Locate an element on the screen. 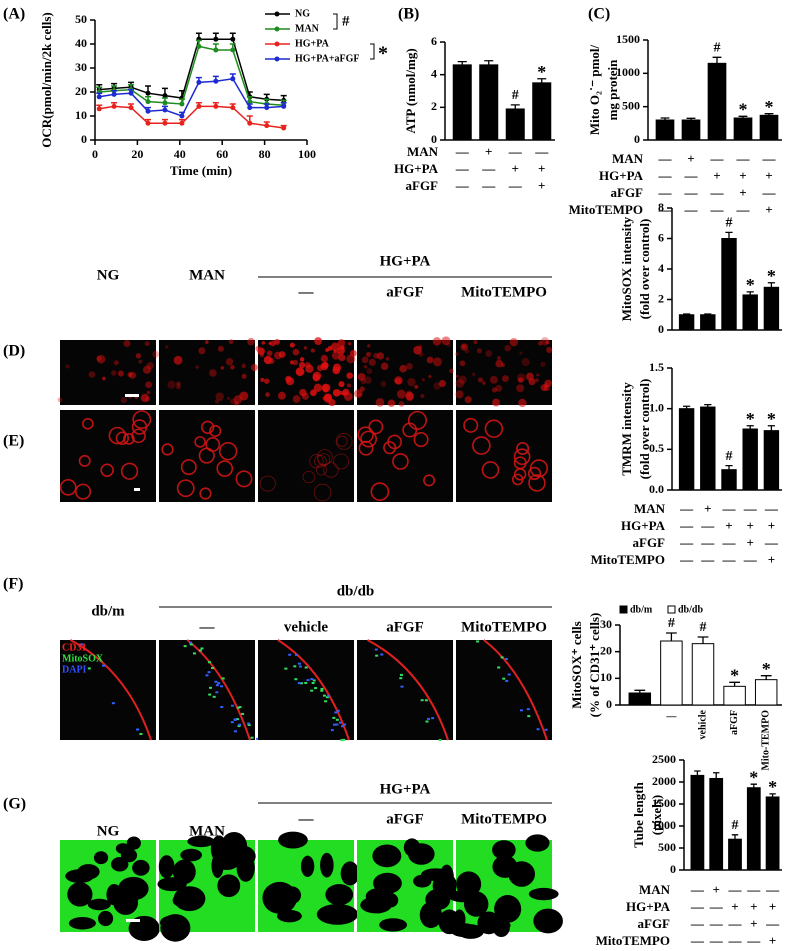 The image size is (789, 951). stain-label: MitoSOX is located at coordinates (83, 658).